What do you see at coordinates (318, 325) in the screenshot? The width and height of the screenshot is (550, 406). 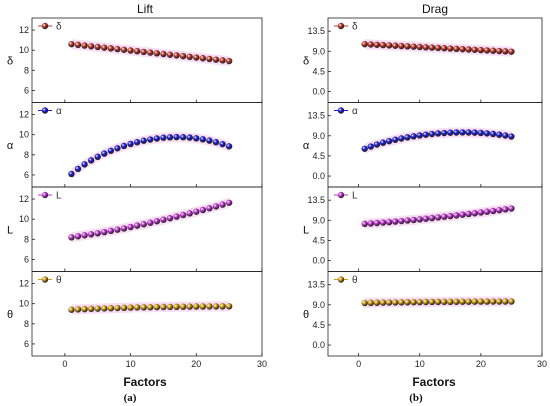 I see `y-tick-label: 4.5` at bounding box center [318, 325].